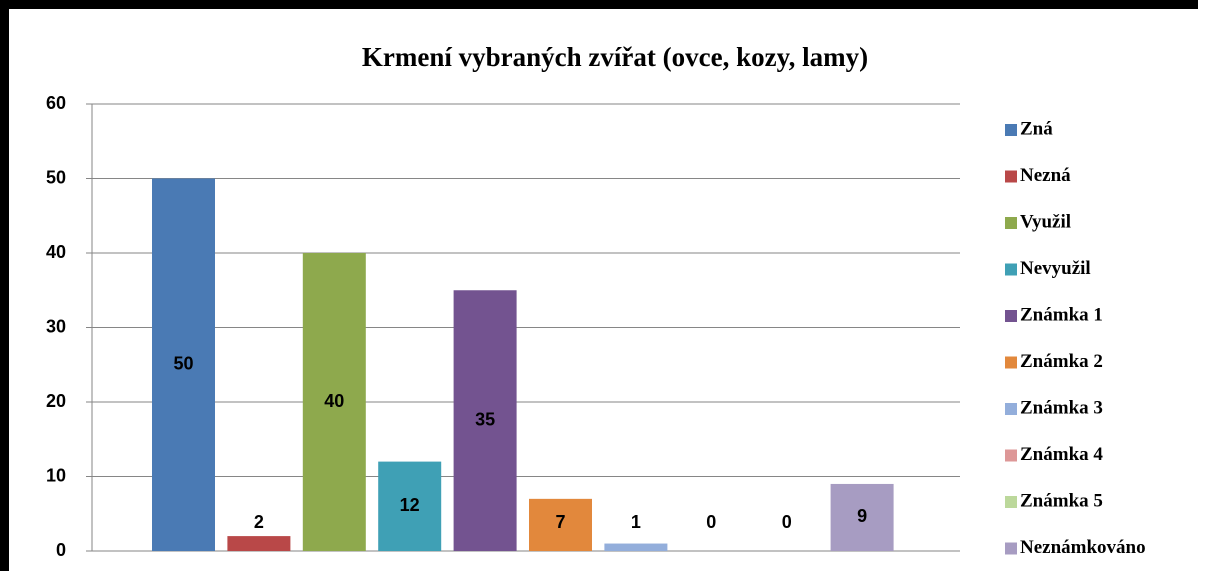 The height and width of the screenshot is (571, 1205). Describe the element at coordinates (56, 103) in the screenshot. I see `y-tick-label: 60` at that location.